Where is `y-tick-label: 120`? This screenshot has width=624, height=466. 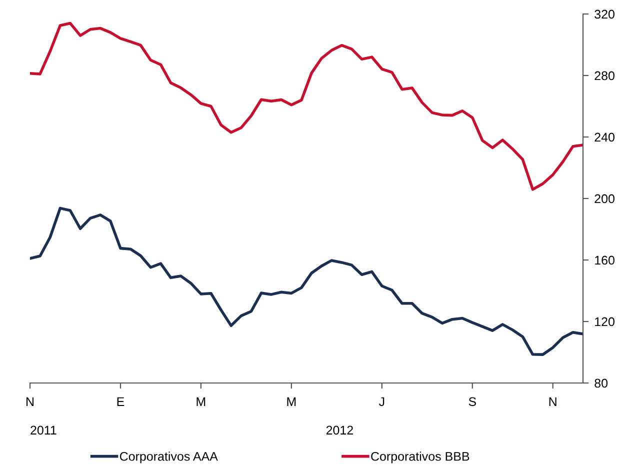
y-tick-label: 120 is located at coordinates (604, 321).